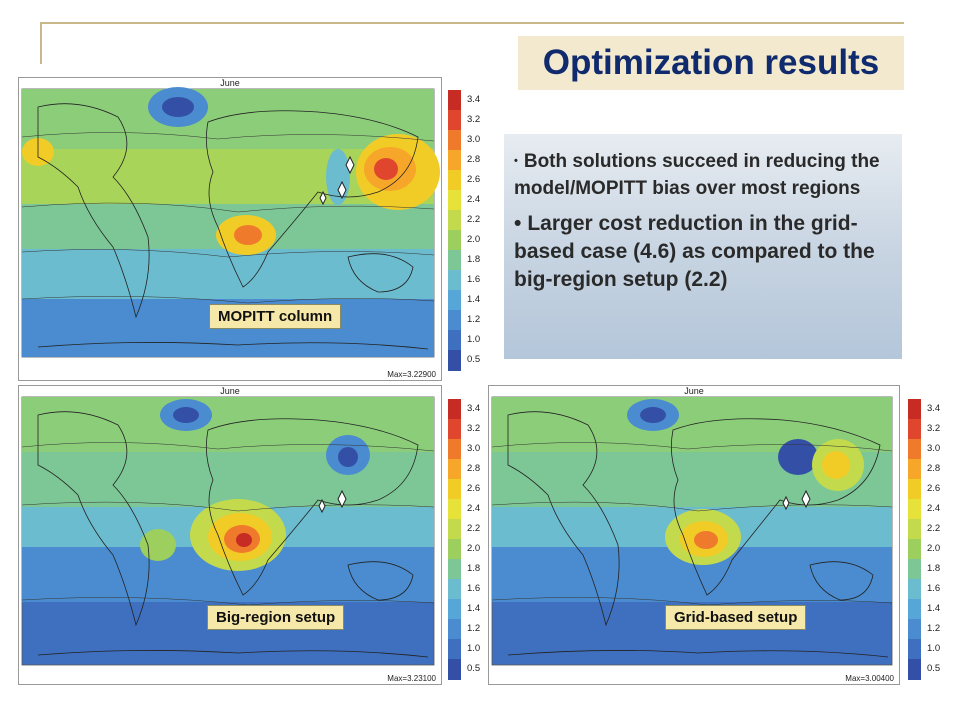  I want to click on map-max-value: Max=3.00400, so click(869, 678).